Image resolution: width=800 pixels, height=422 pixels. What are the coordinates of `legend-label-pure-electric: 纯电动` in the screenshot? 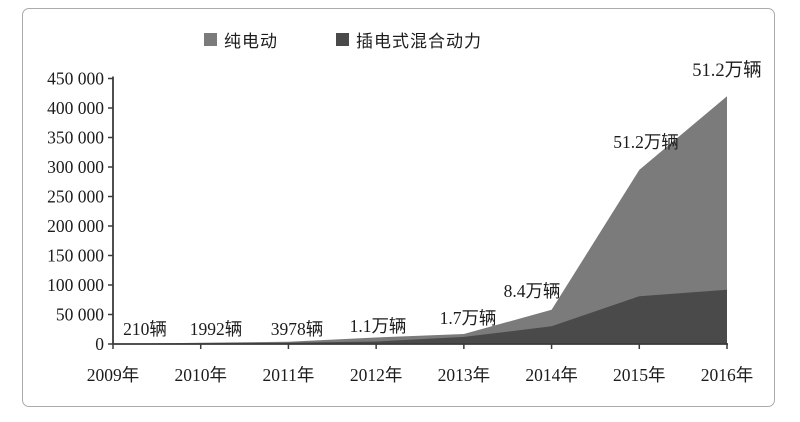 It's located at (251, 41).